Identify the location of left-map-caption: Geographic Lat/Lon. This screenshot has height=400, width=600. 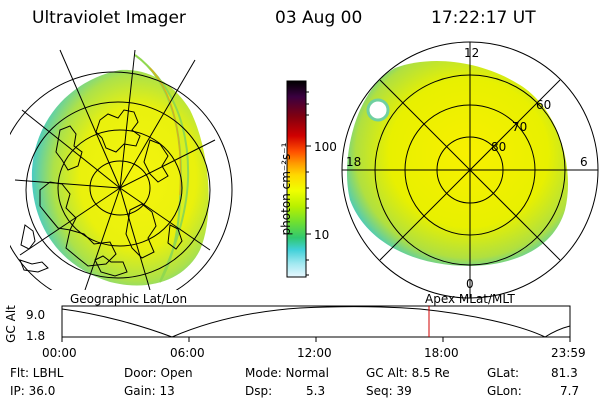
(129, 299).